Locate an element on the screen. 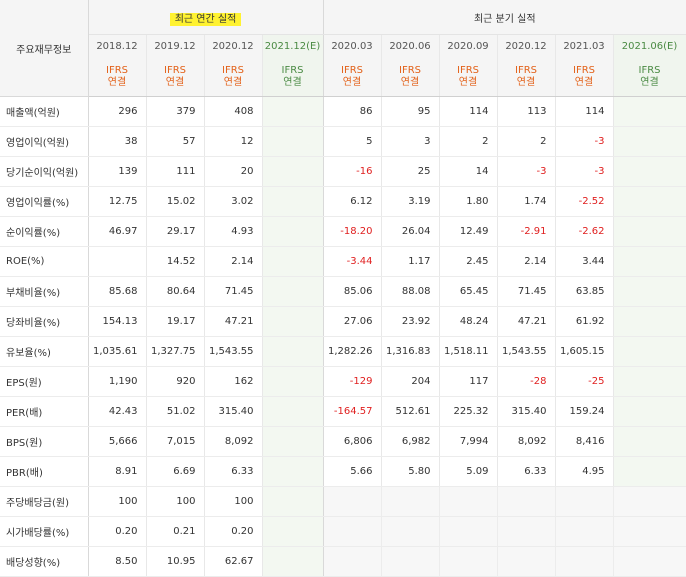  value-cell: 8,416 is located at coordinates (584, 441).